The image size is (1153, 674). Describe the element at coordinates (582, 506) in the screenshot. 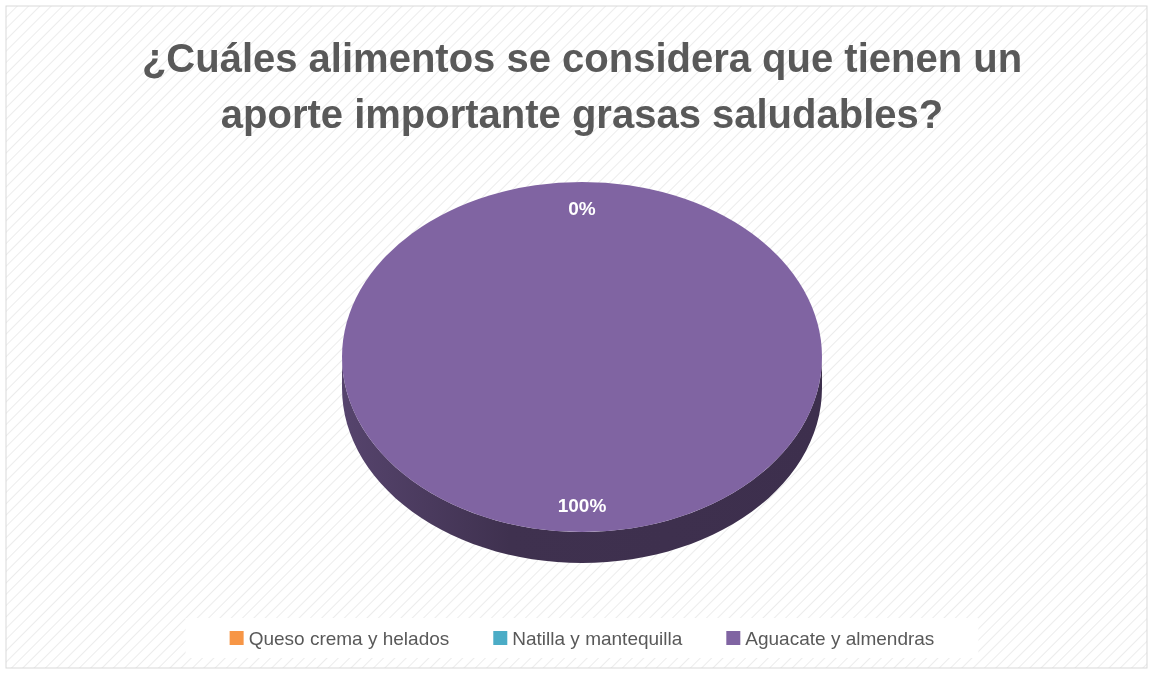

I see `data-label: 100%` at that location.